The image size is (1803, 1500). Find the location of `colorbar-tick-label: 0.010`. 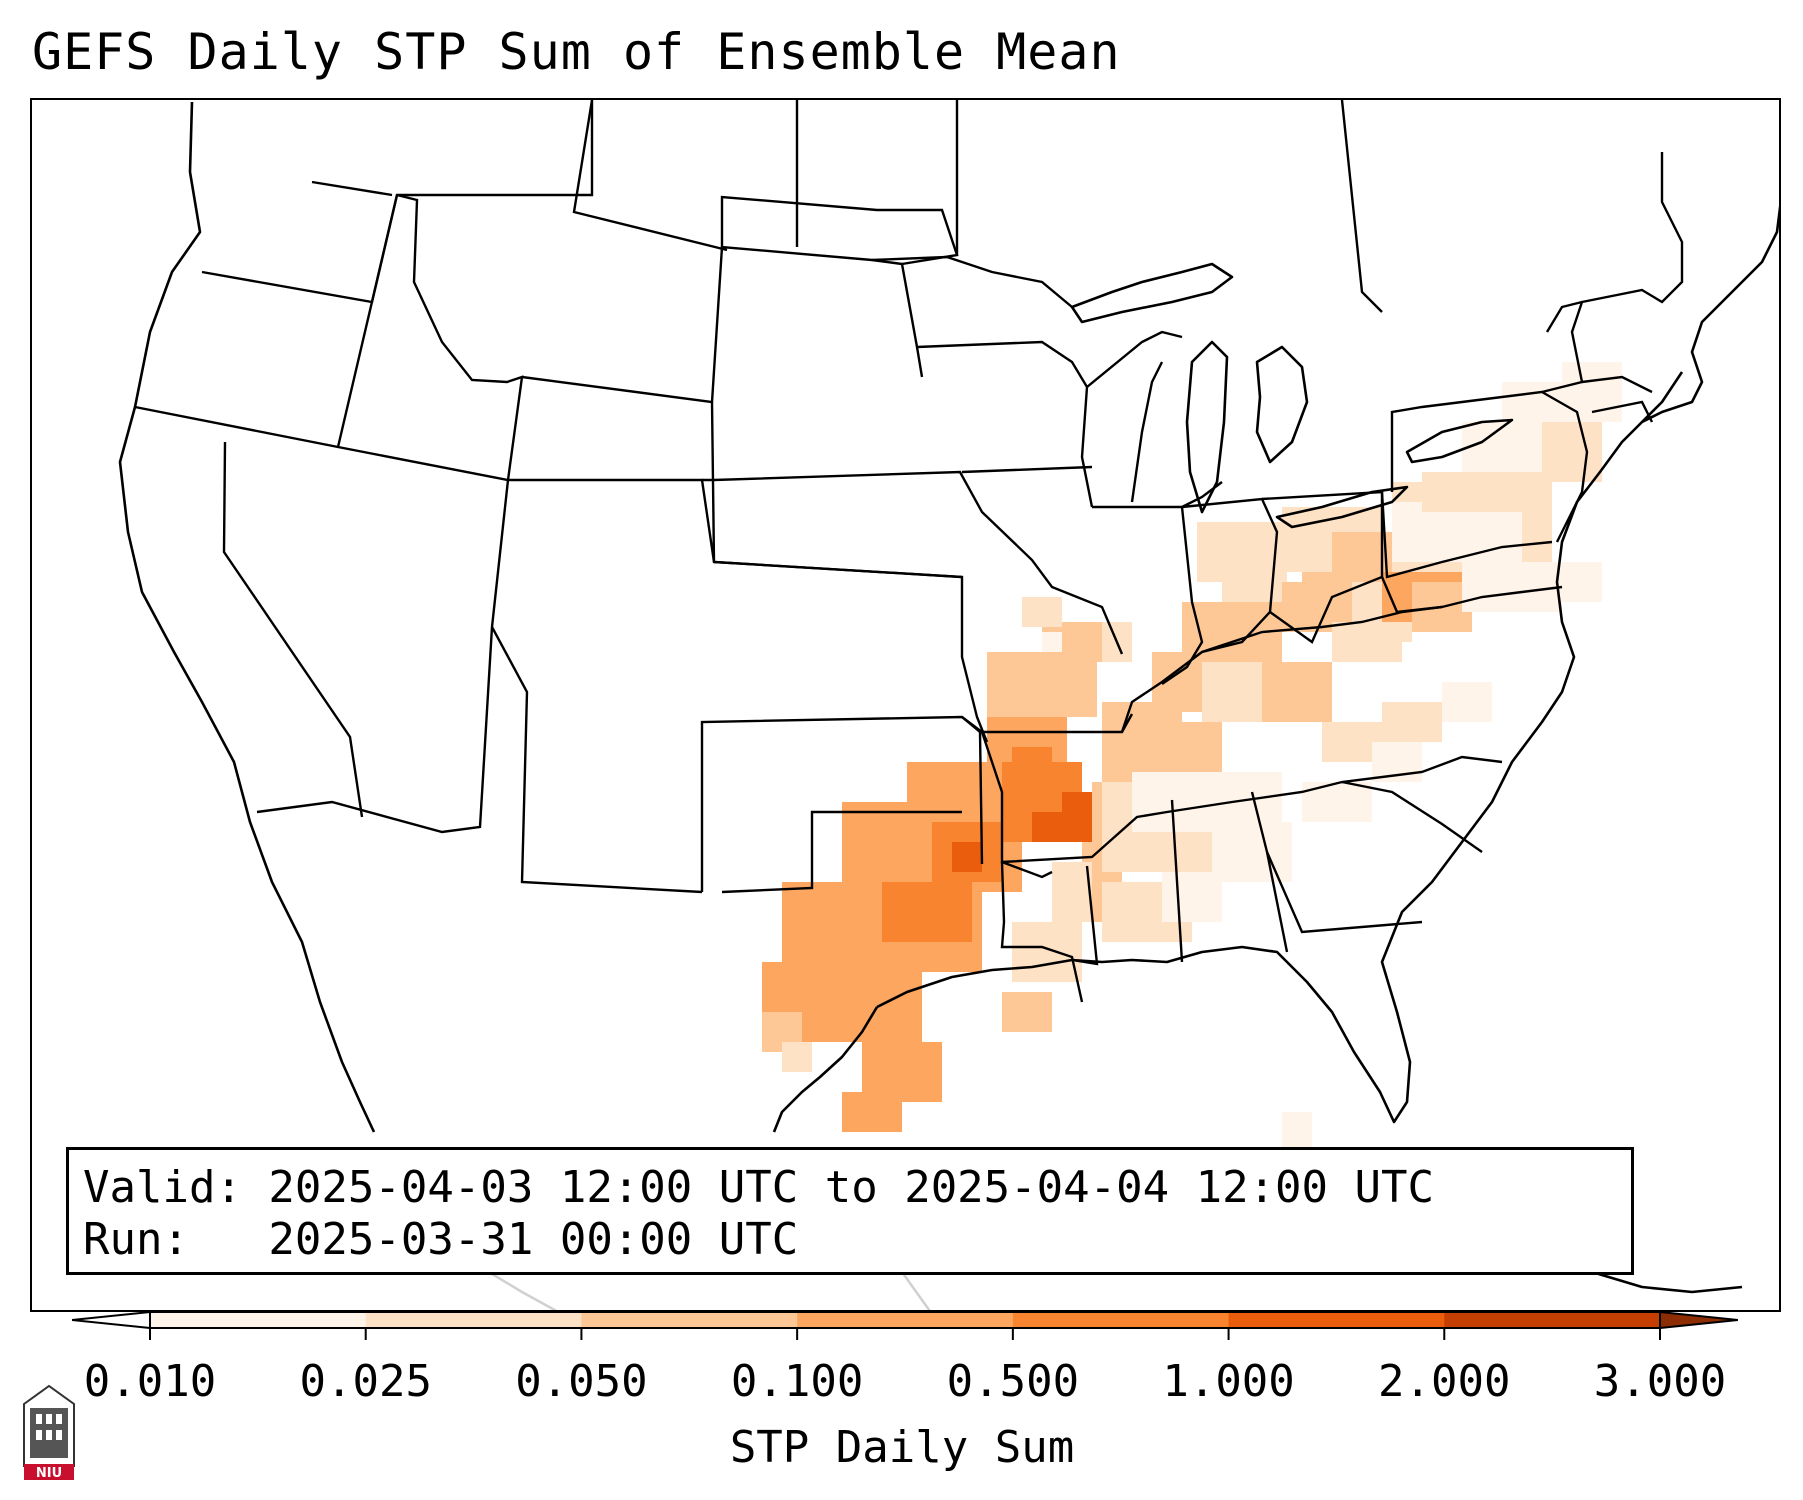

colorbar-tick-label: 0.010 is located at coordinates (150, 1381).